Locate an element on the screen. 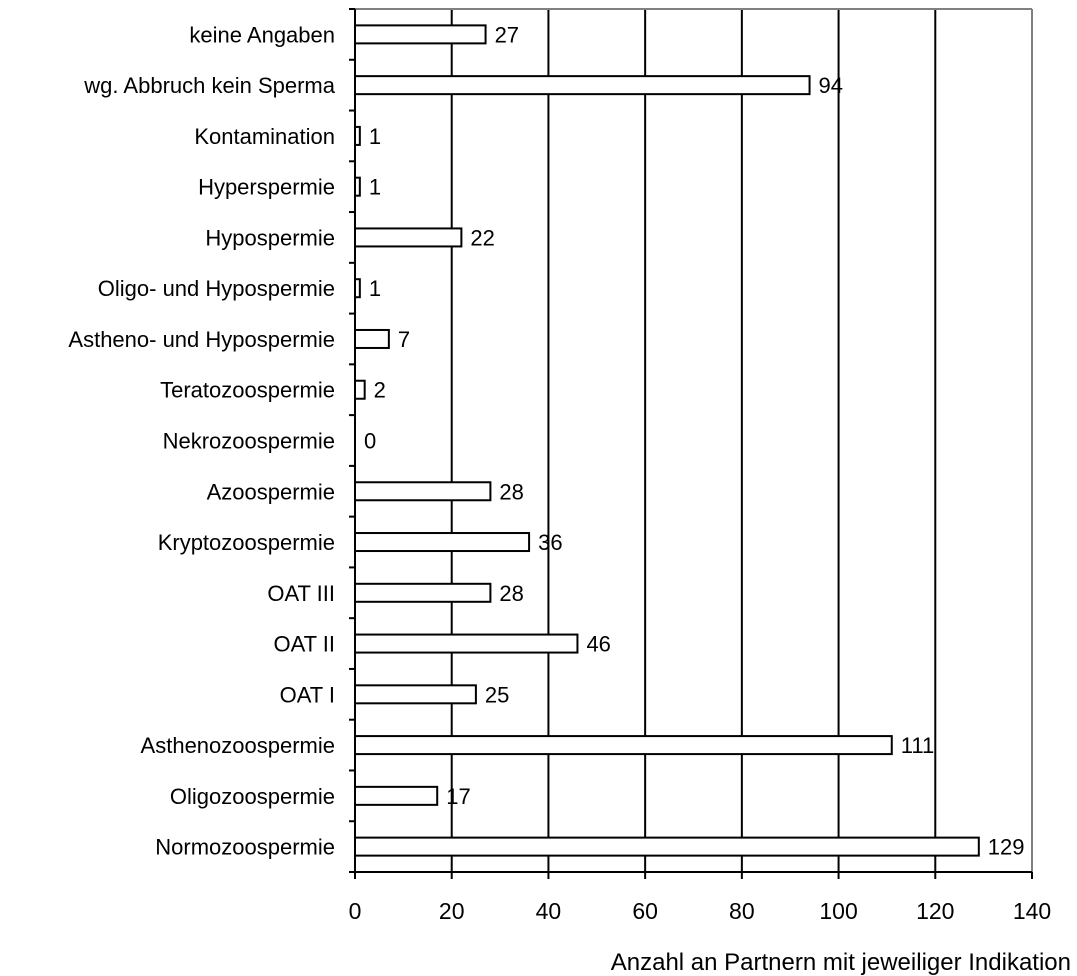 The width and height of the screenshot is (1077, 976). value-label: 36 is located at coordinates (550, 542).